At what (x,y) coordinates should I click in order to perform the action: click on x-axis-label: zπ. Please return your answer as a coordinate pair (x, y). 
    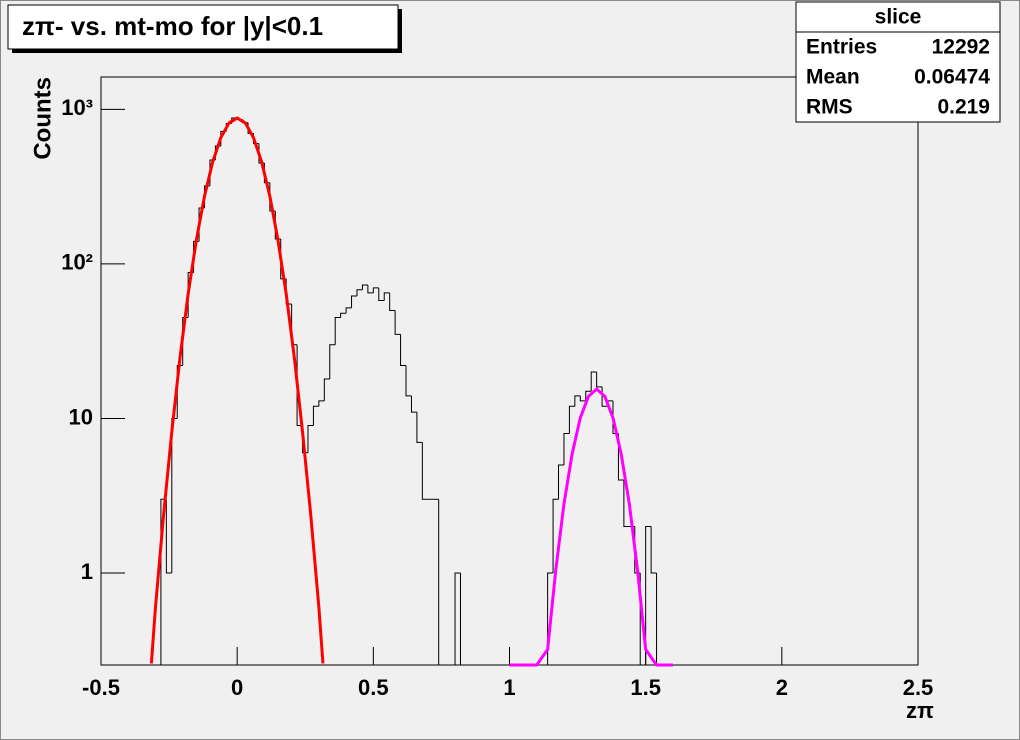
    Looking at the image, I should click on (920, 710).